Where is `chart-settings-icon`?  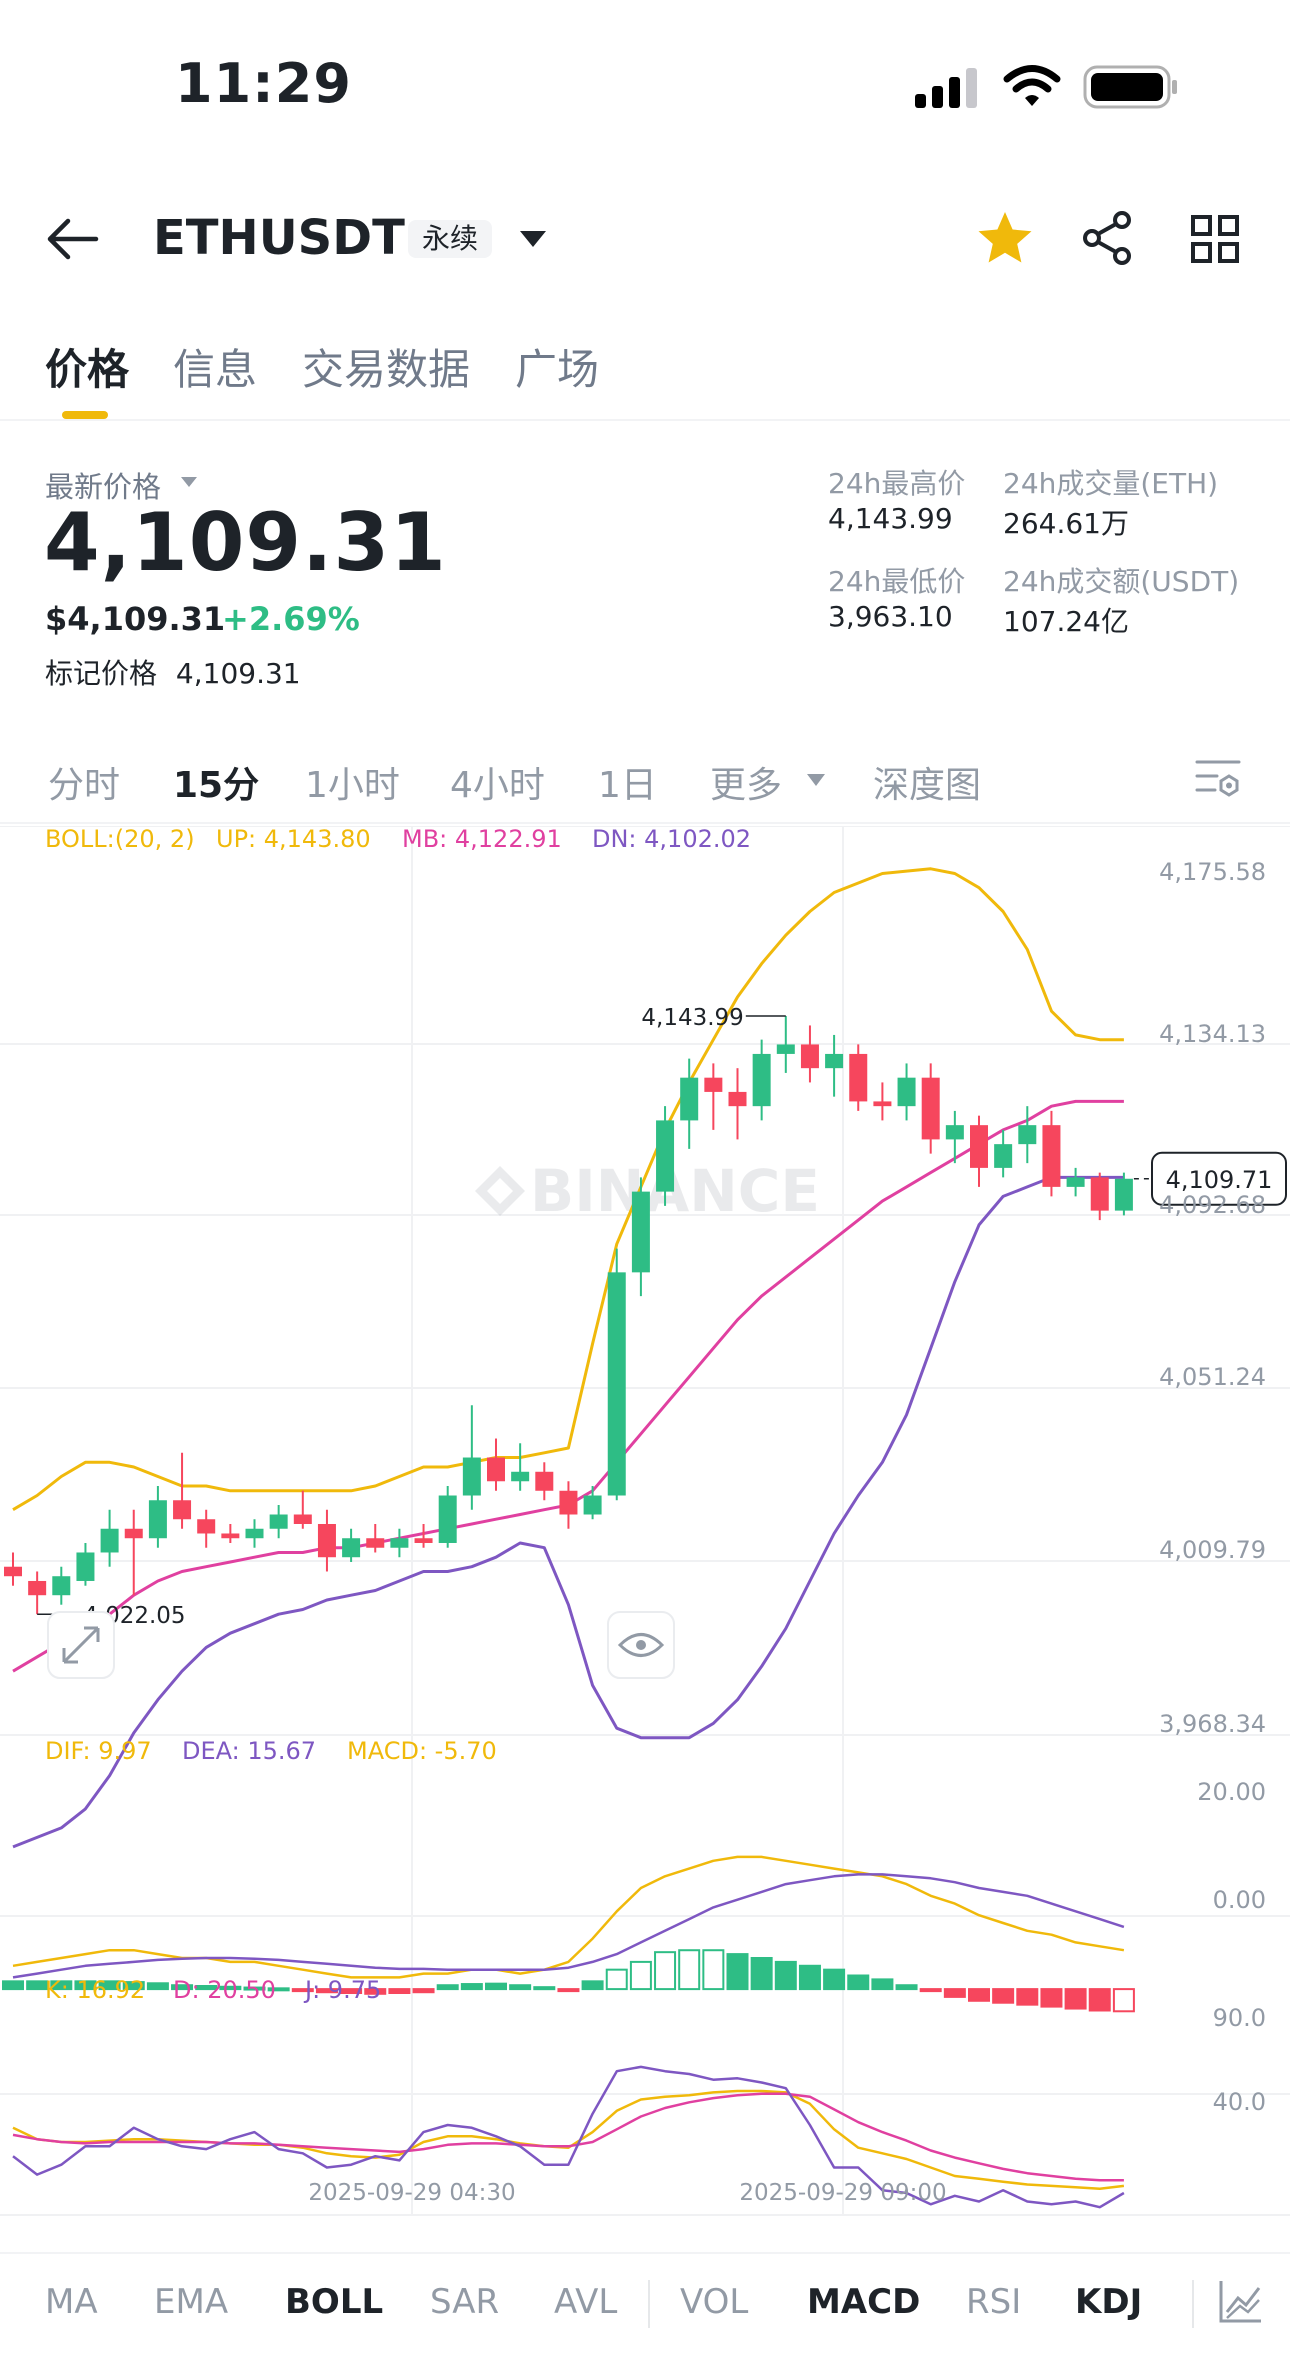
chart-settings-icon is located at coordinates (1218, 777).